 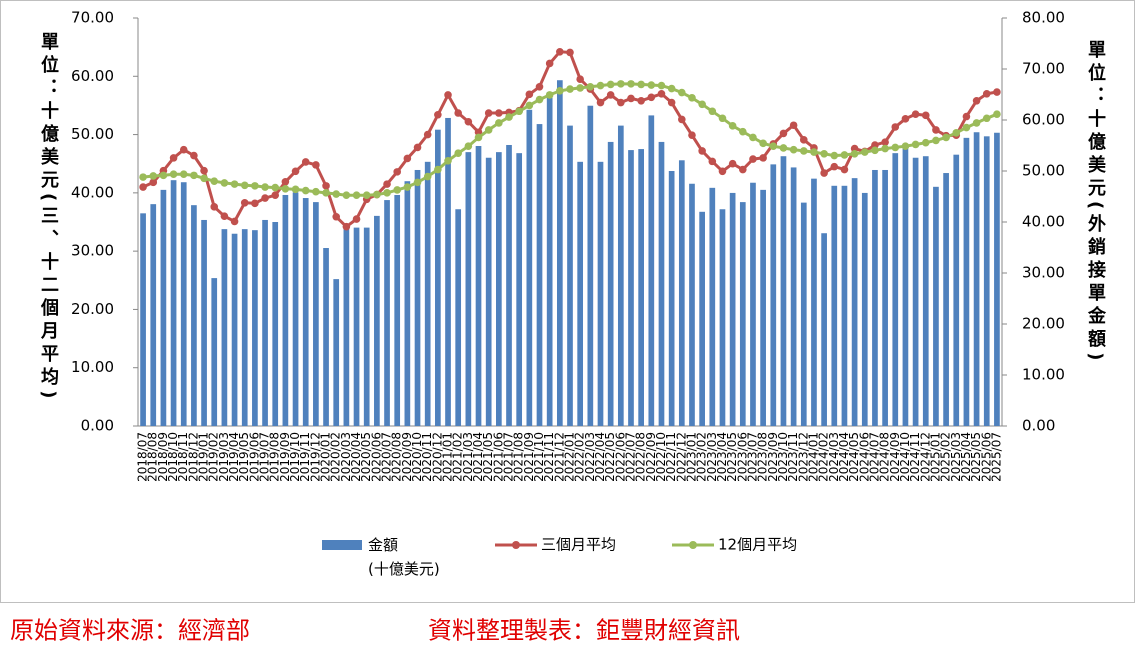 What do you see at coordinates (752, 457) in the screenshot?
I see `x-tick-label: 2023/07` at bounding box center [752, 457].